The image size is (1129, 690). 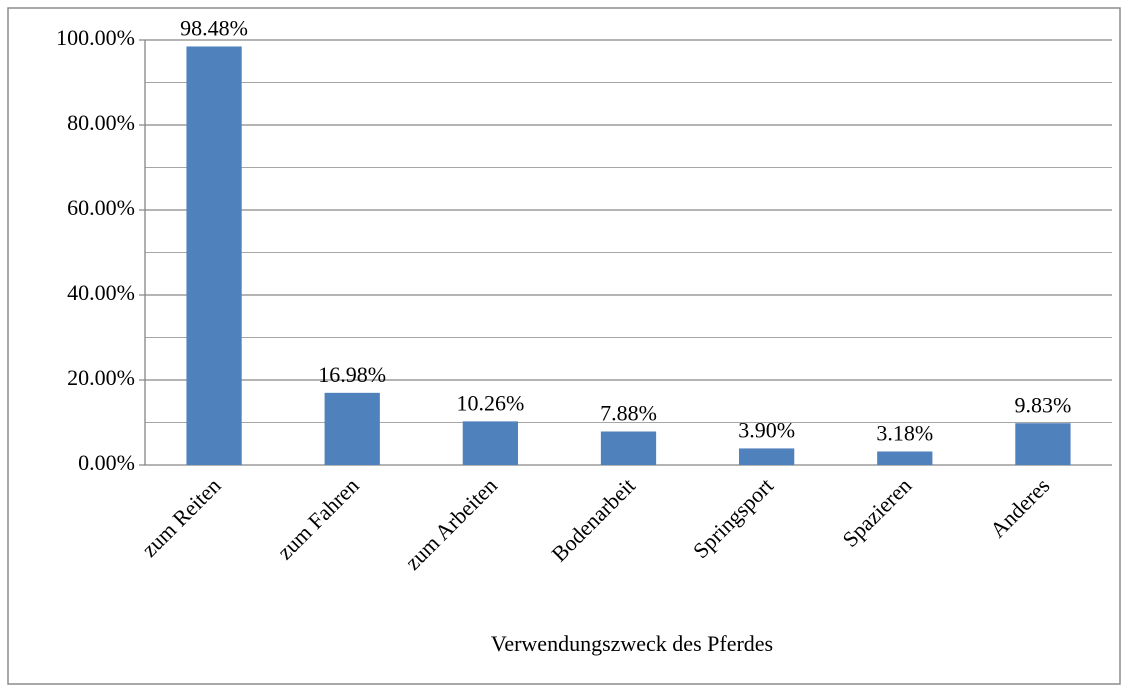 I want to click on y-tick-label: 20.00%, so click(x=101, y=377).